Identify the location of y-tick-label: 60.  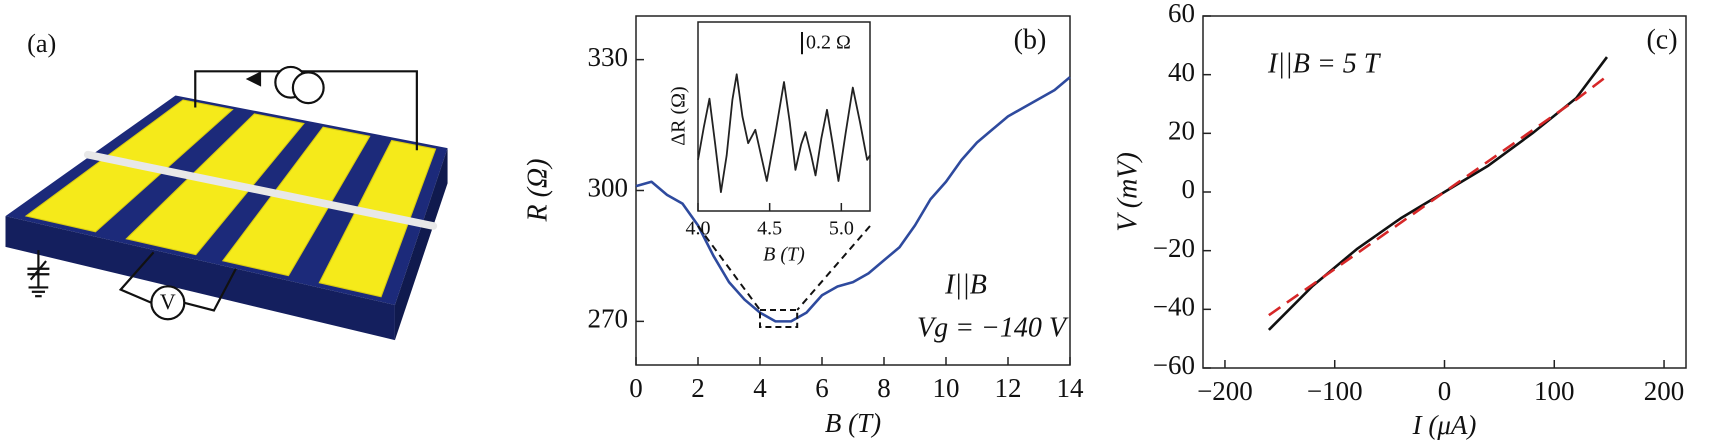
(1181, 14).